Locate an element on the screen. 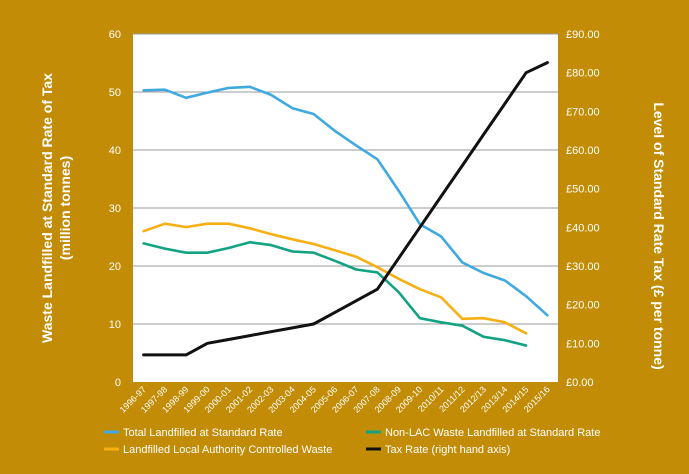 The width and height of the screenshot is (689, 474). right-tick-label: £50.00 is located at coordinates (583, 190).